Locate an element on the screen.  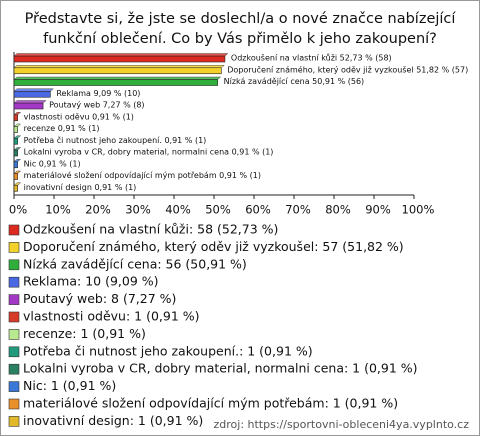
value-label: Reklama 9,09 % (10) is located at coordinates (98, 93).